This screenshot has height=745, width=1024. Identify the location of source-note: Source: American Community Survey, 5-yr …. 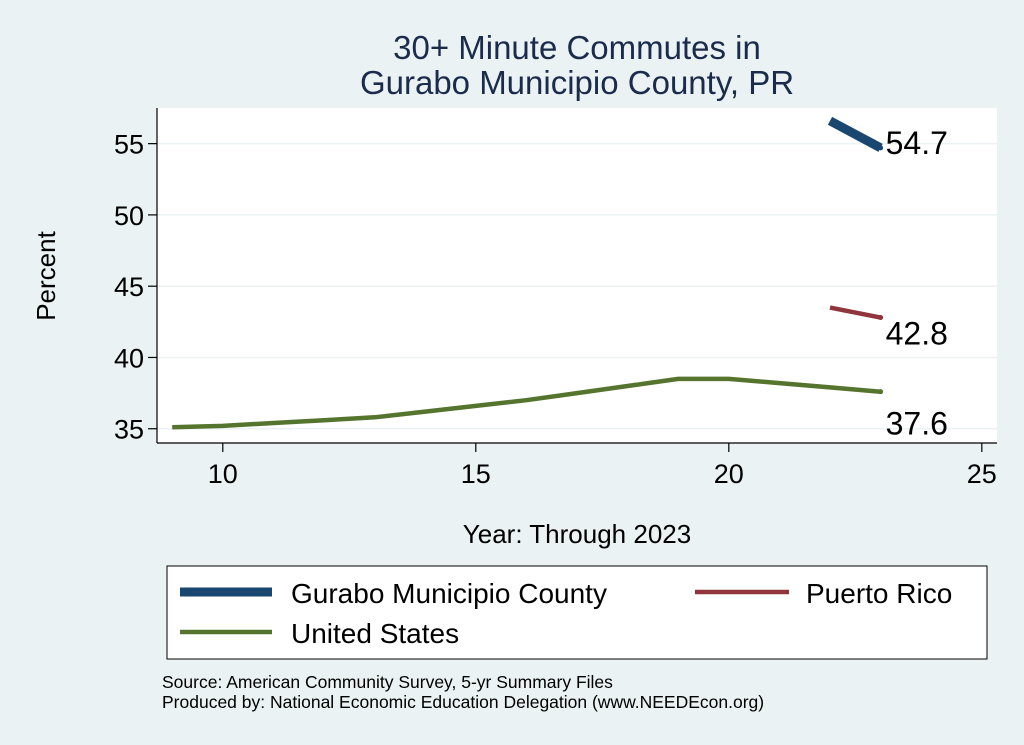
(387, 682).